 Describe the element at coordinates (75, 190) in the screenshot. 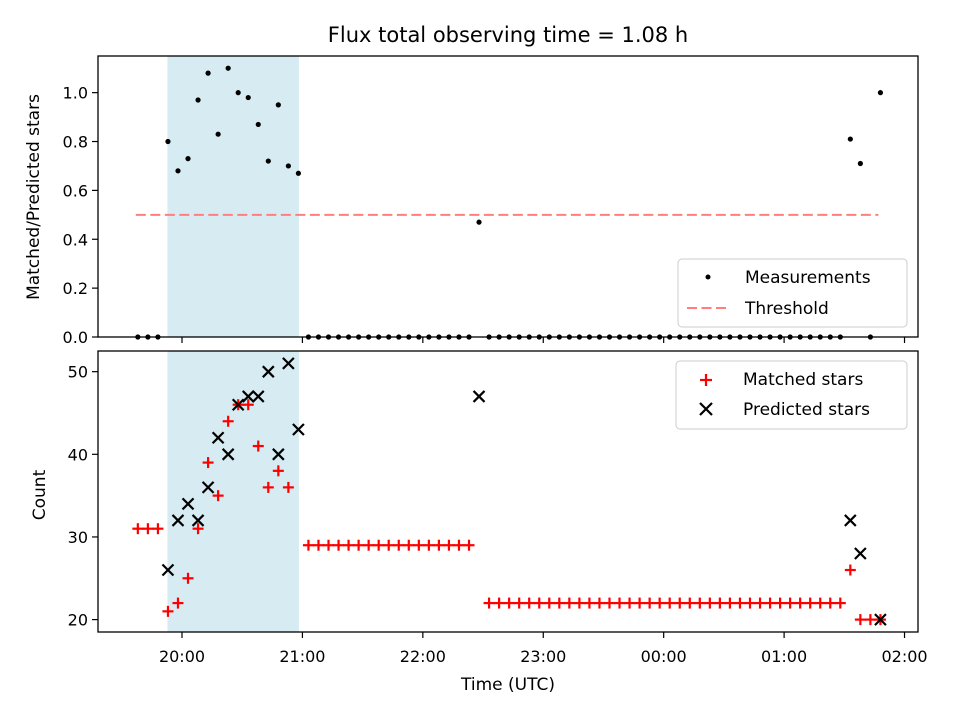

I see `y-tick-label: 0.6` at that location.